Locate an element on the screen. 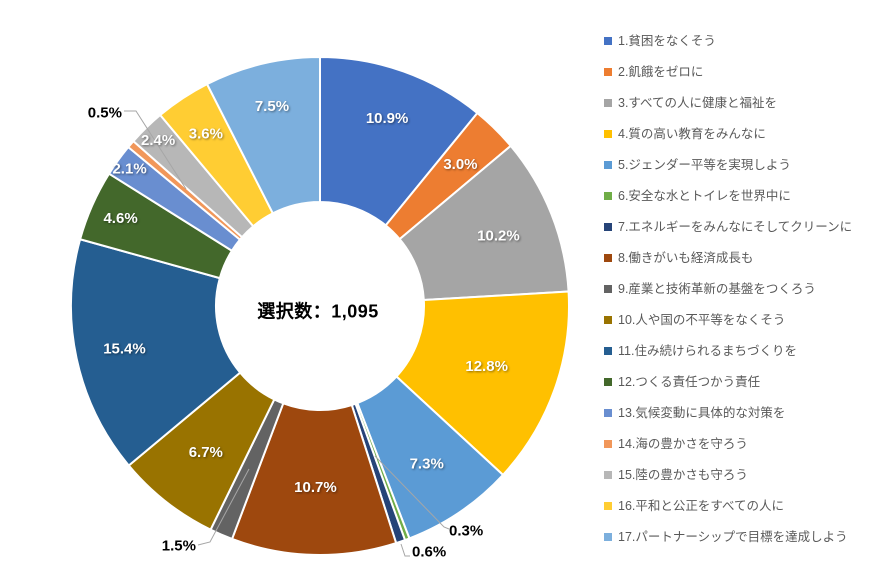 Image resolution: width=886 pixels, height=586 pixels. slice-label-10: 6.7% is located at coordinates (206, 452).